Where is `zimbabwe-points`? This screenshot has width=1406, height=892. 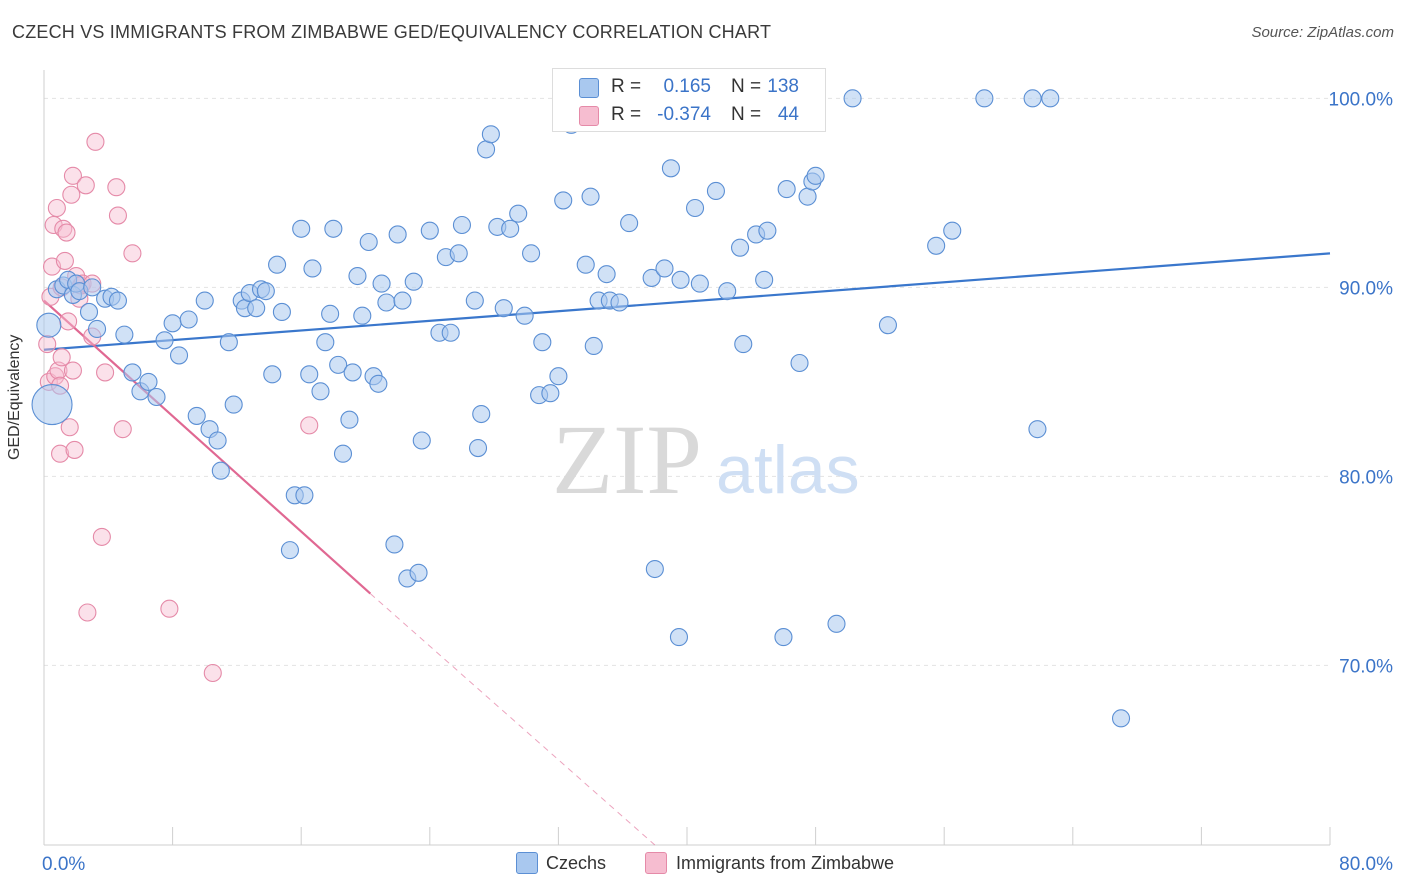
zimbabwe-points is located at coordinates (178, 407).